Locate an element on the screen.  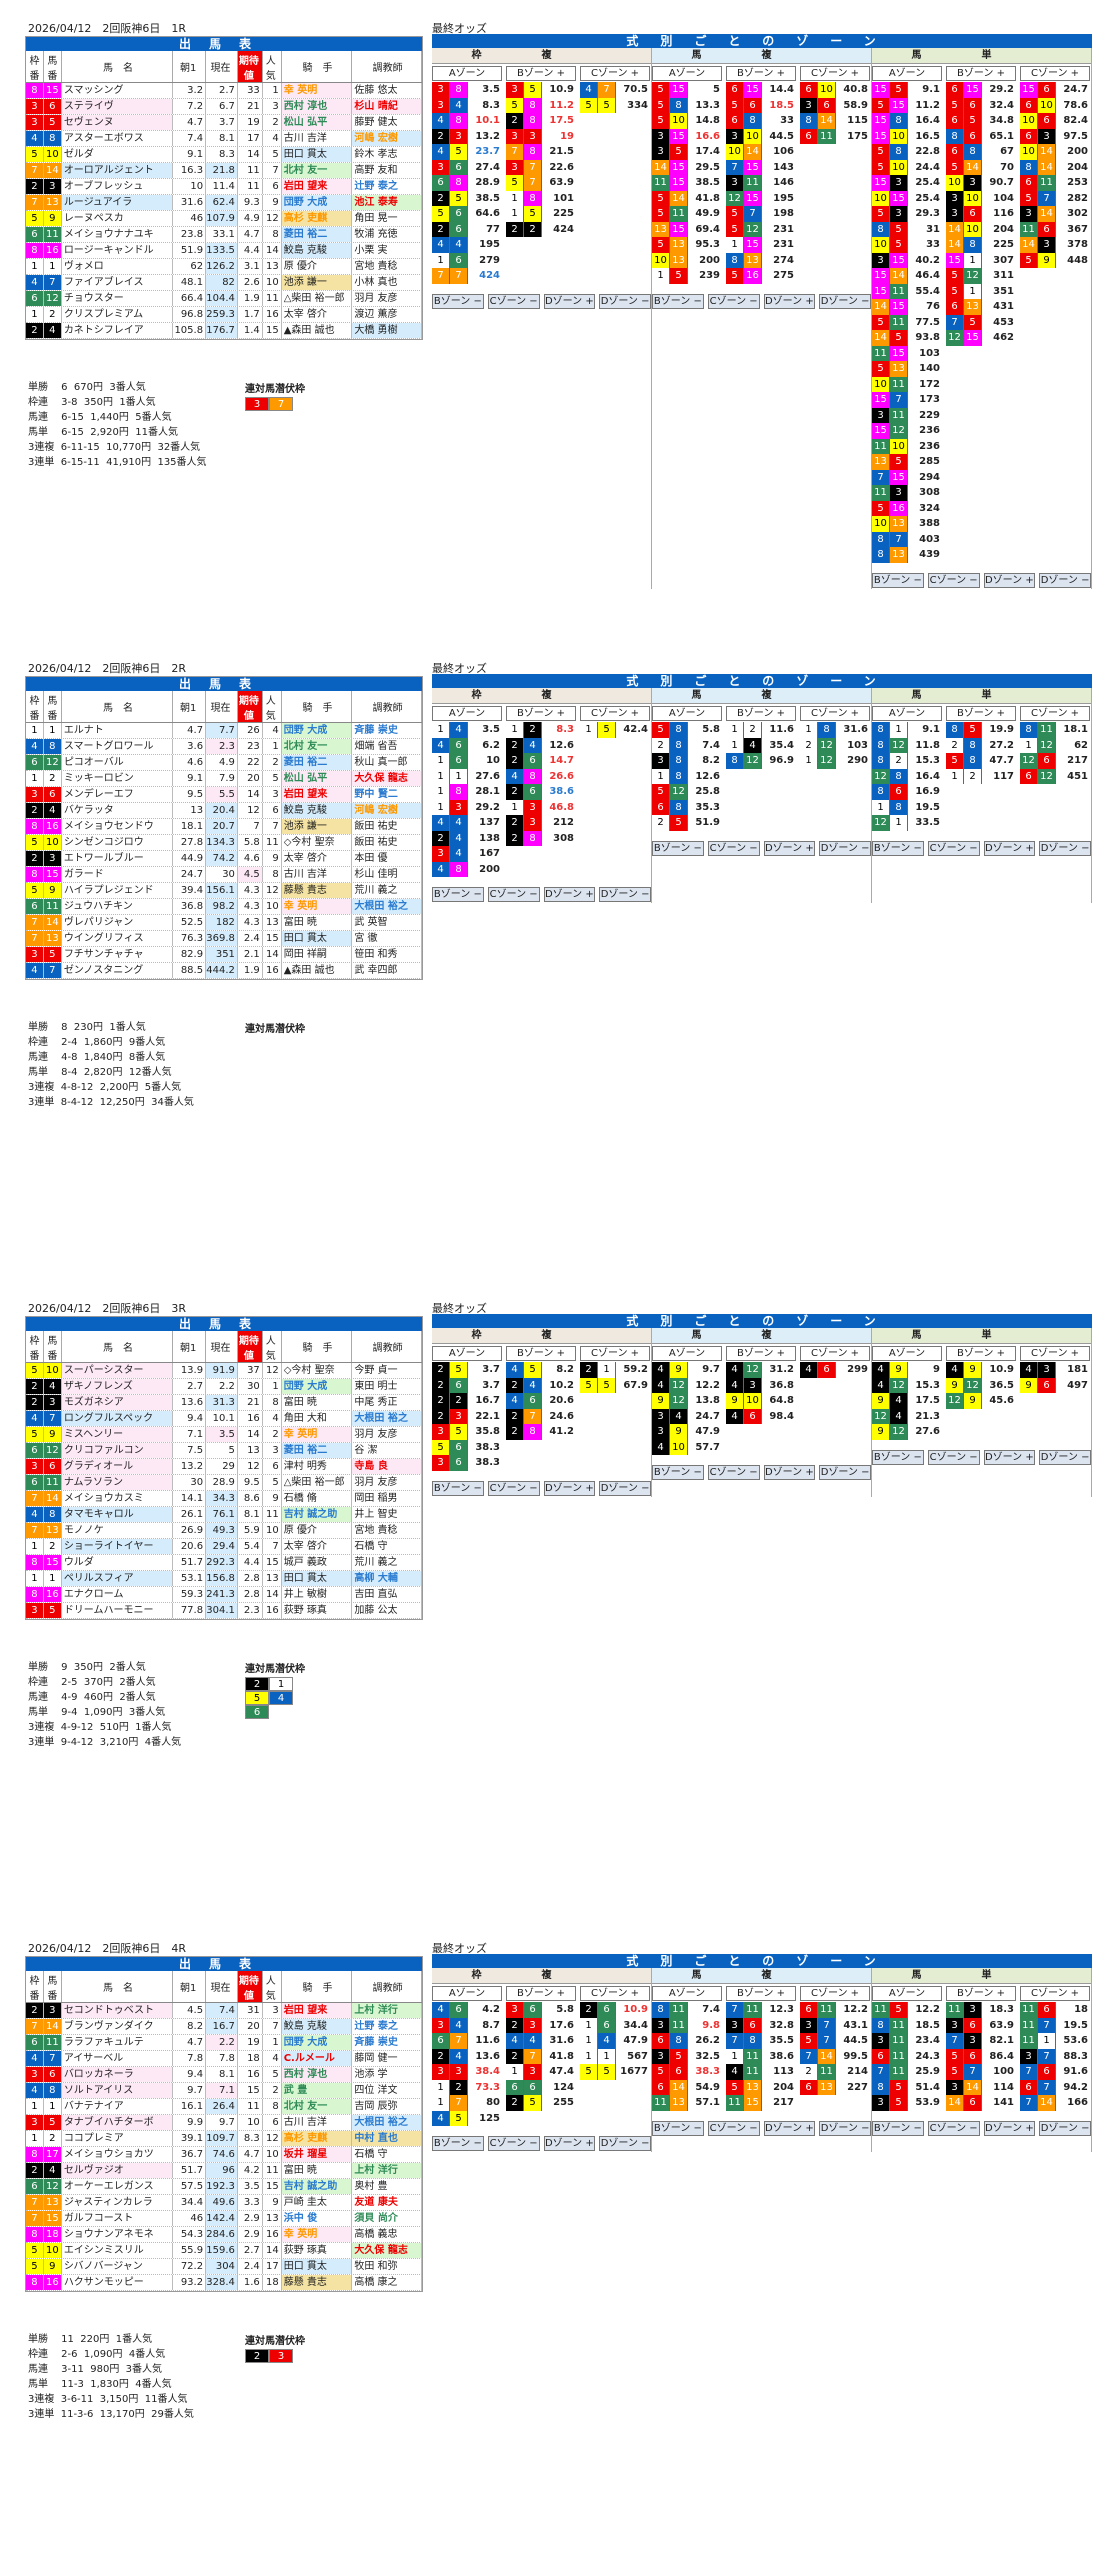
table-row: 6 11 ジュウハチキン 36.8 98.2 4.3 10 幸 英明 大根田 裕之 is located at coordinates (224, 907).